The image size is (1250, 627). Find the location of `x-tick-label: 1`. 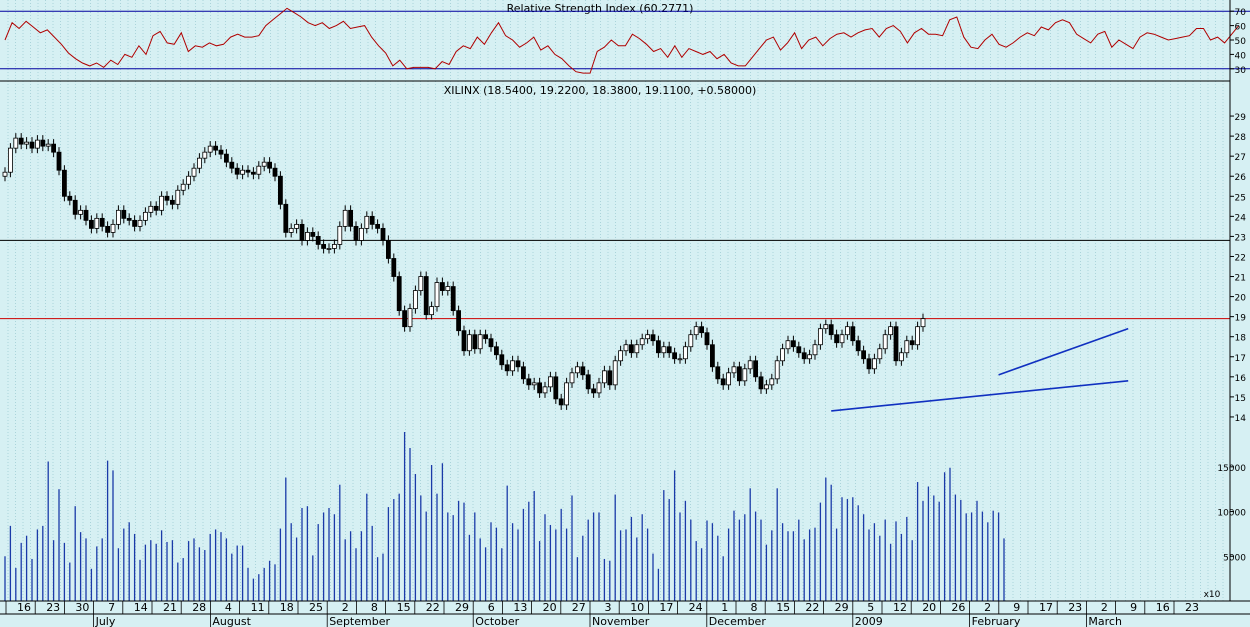

x-tick-label: 1 is located at coordinates (724, 607).